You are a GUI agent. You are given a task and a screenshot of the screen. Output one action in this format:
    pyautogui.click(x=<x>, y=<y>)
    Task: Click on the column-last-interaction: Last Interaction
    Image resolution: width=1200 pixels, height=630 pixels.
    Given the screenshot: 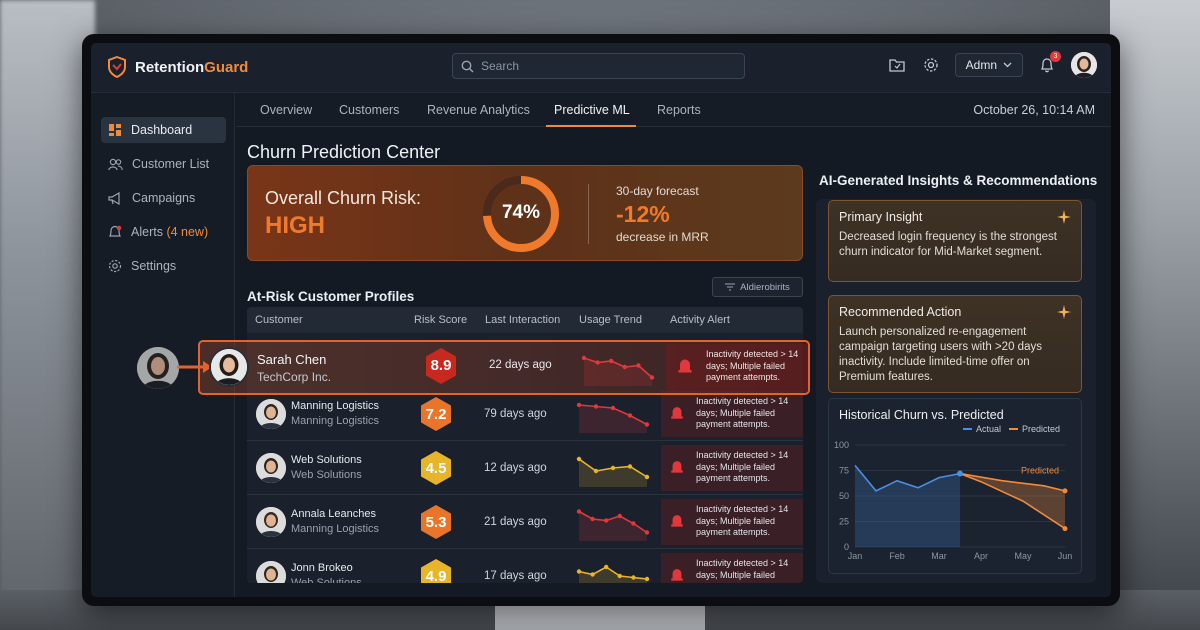 What is the action you would take?
    pyautogui.click(x=523, y=320)
    